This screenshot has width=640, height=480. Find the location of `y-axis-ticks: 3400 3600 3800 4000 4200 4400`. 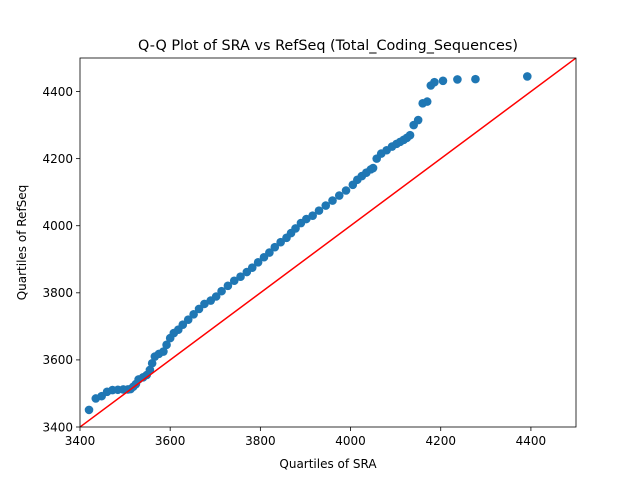

y-axis-ticks: 3400 3600 3800 4000 4200 4400 is located at coordinates (61, 259).